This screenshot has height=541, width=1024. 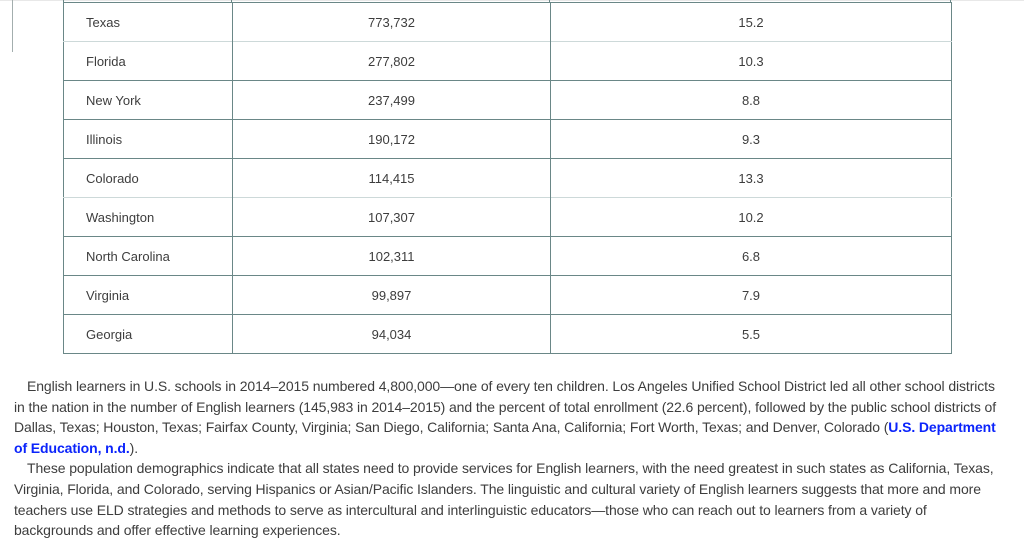 What do you see at coordinates (391, 22) in the screenshot?
I see `count-cell: 773,732` at bounding box center [391, 22].